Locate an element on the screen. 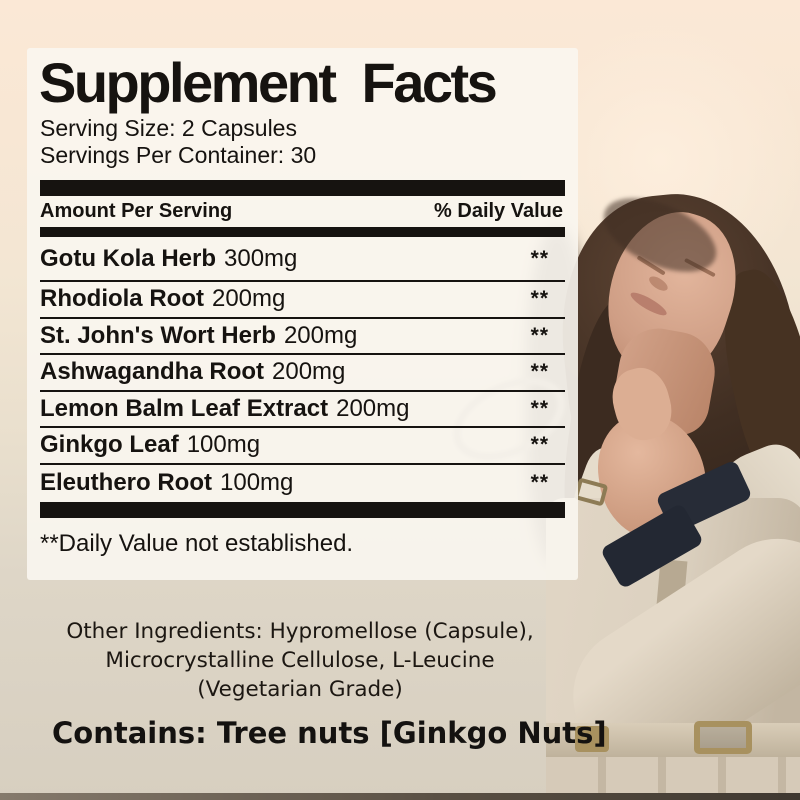  table-row: Eleuthero Root 100mg ** is located at coordinates (302, 483).